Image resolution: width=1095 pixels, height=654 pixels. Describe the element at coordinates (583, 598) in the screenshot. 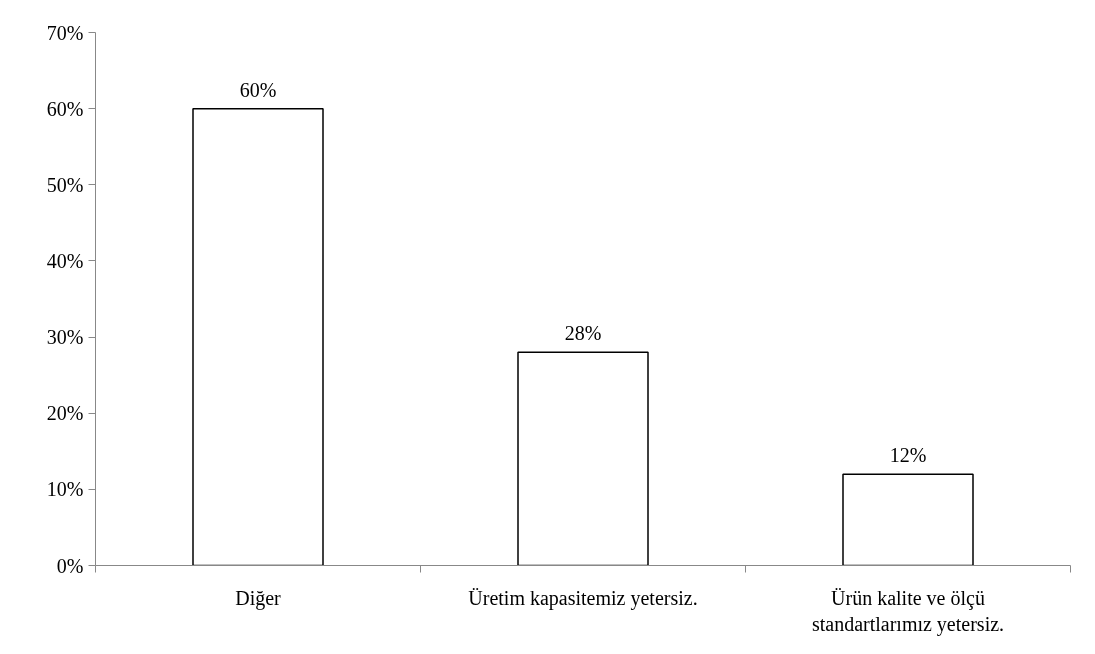

I see `x-tick-label: Üretim kapasitemiz yetersiz.` at that location.